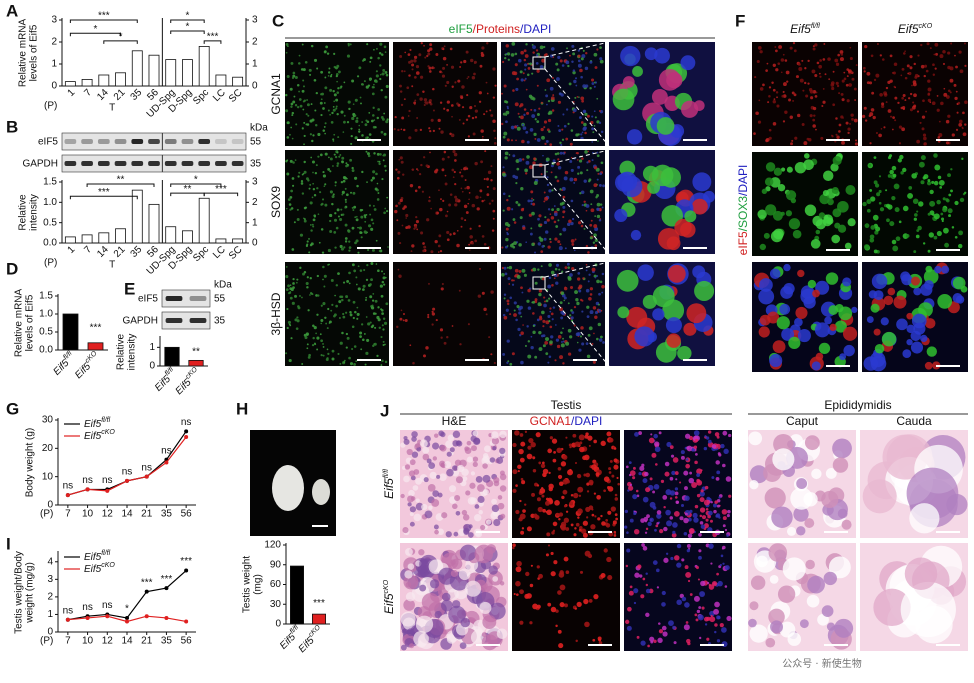 This screenshot has height=683, width=974. Describe the element at coordinates (103, 21) in the screenshot. I see `sig-bracket` at that location.